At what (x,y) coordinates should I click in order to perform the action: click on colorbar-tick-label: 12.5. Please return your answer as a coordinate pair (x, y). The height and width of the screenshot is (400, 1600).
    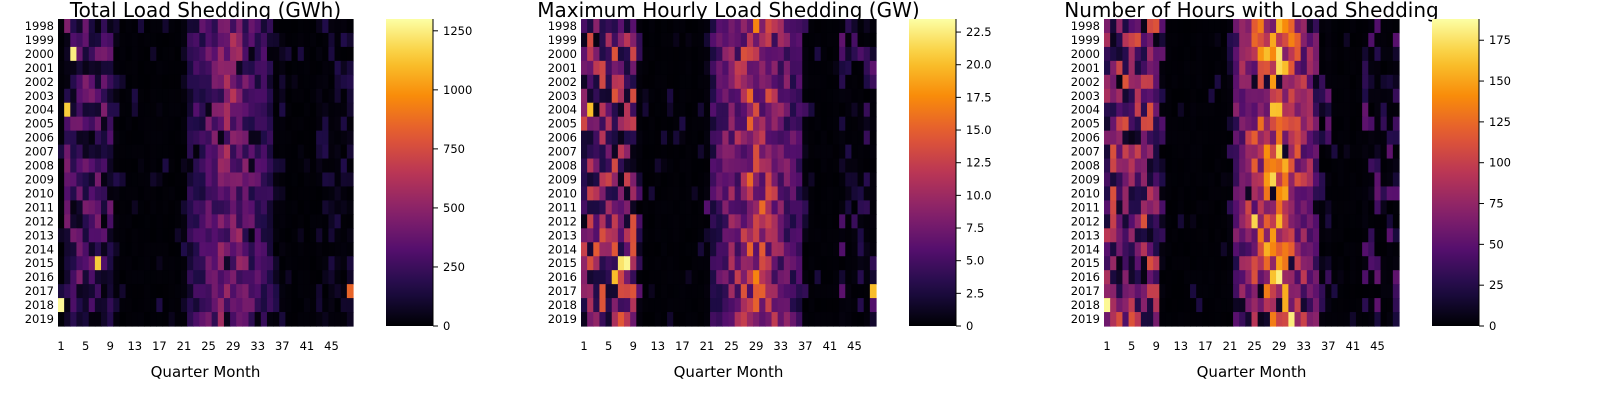
    Looking at the image, I should click on (979, 163).